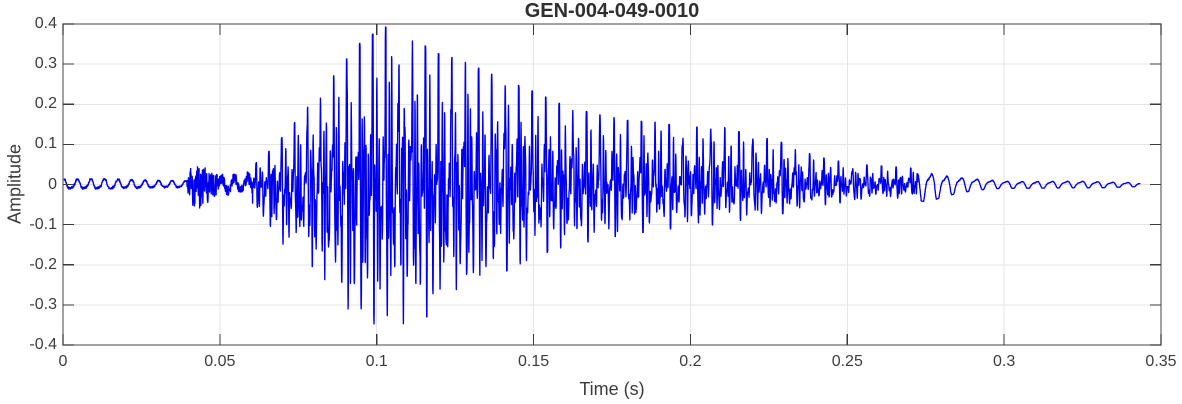 The width and height of the screenshot is (1182, 404). Describe the element at coordinates (45, 104) in the screenshot. I see `y-tick-label: 0.2` at that location.